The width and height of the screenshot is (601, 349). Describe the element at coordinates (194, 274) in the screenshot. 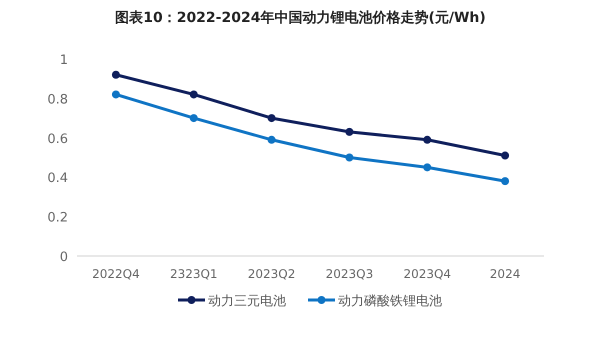

I see `x-tick-label: 2323Q1` at that location.